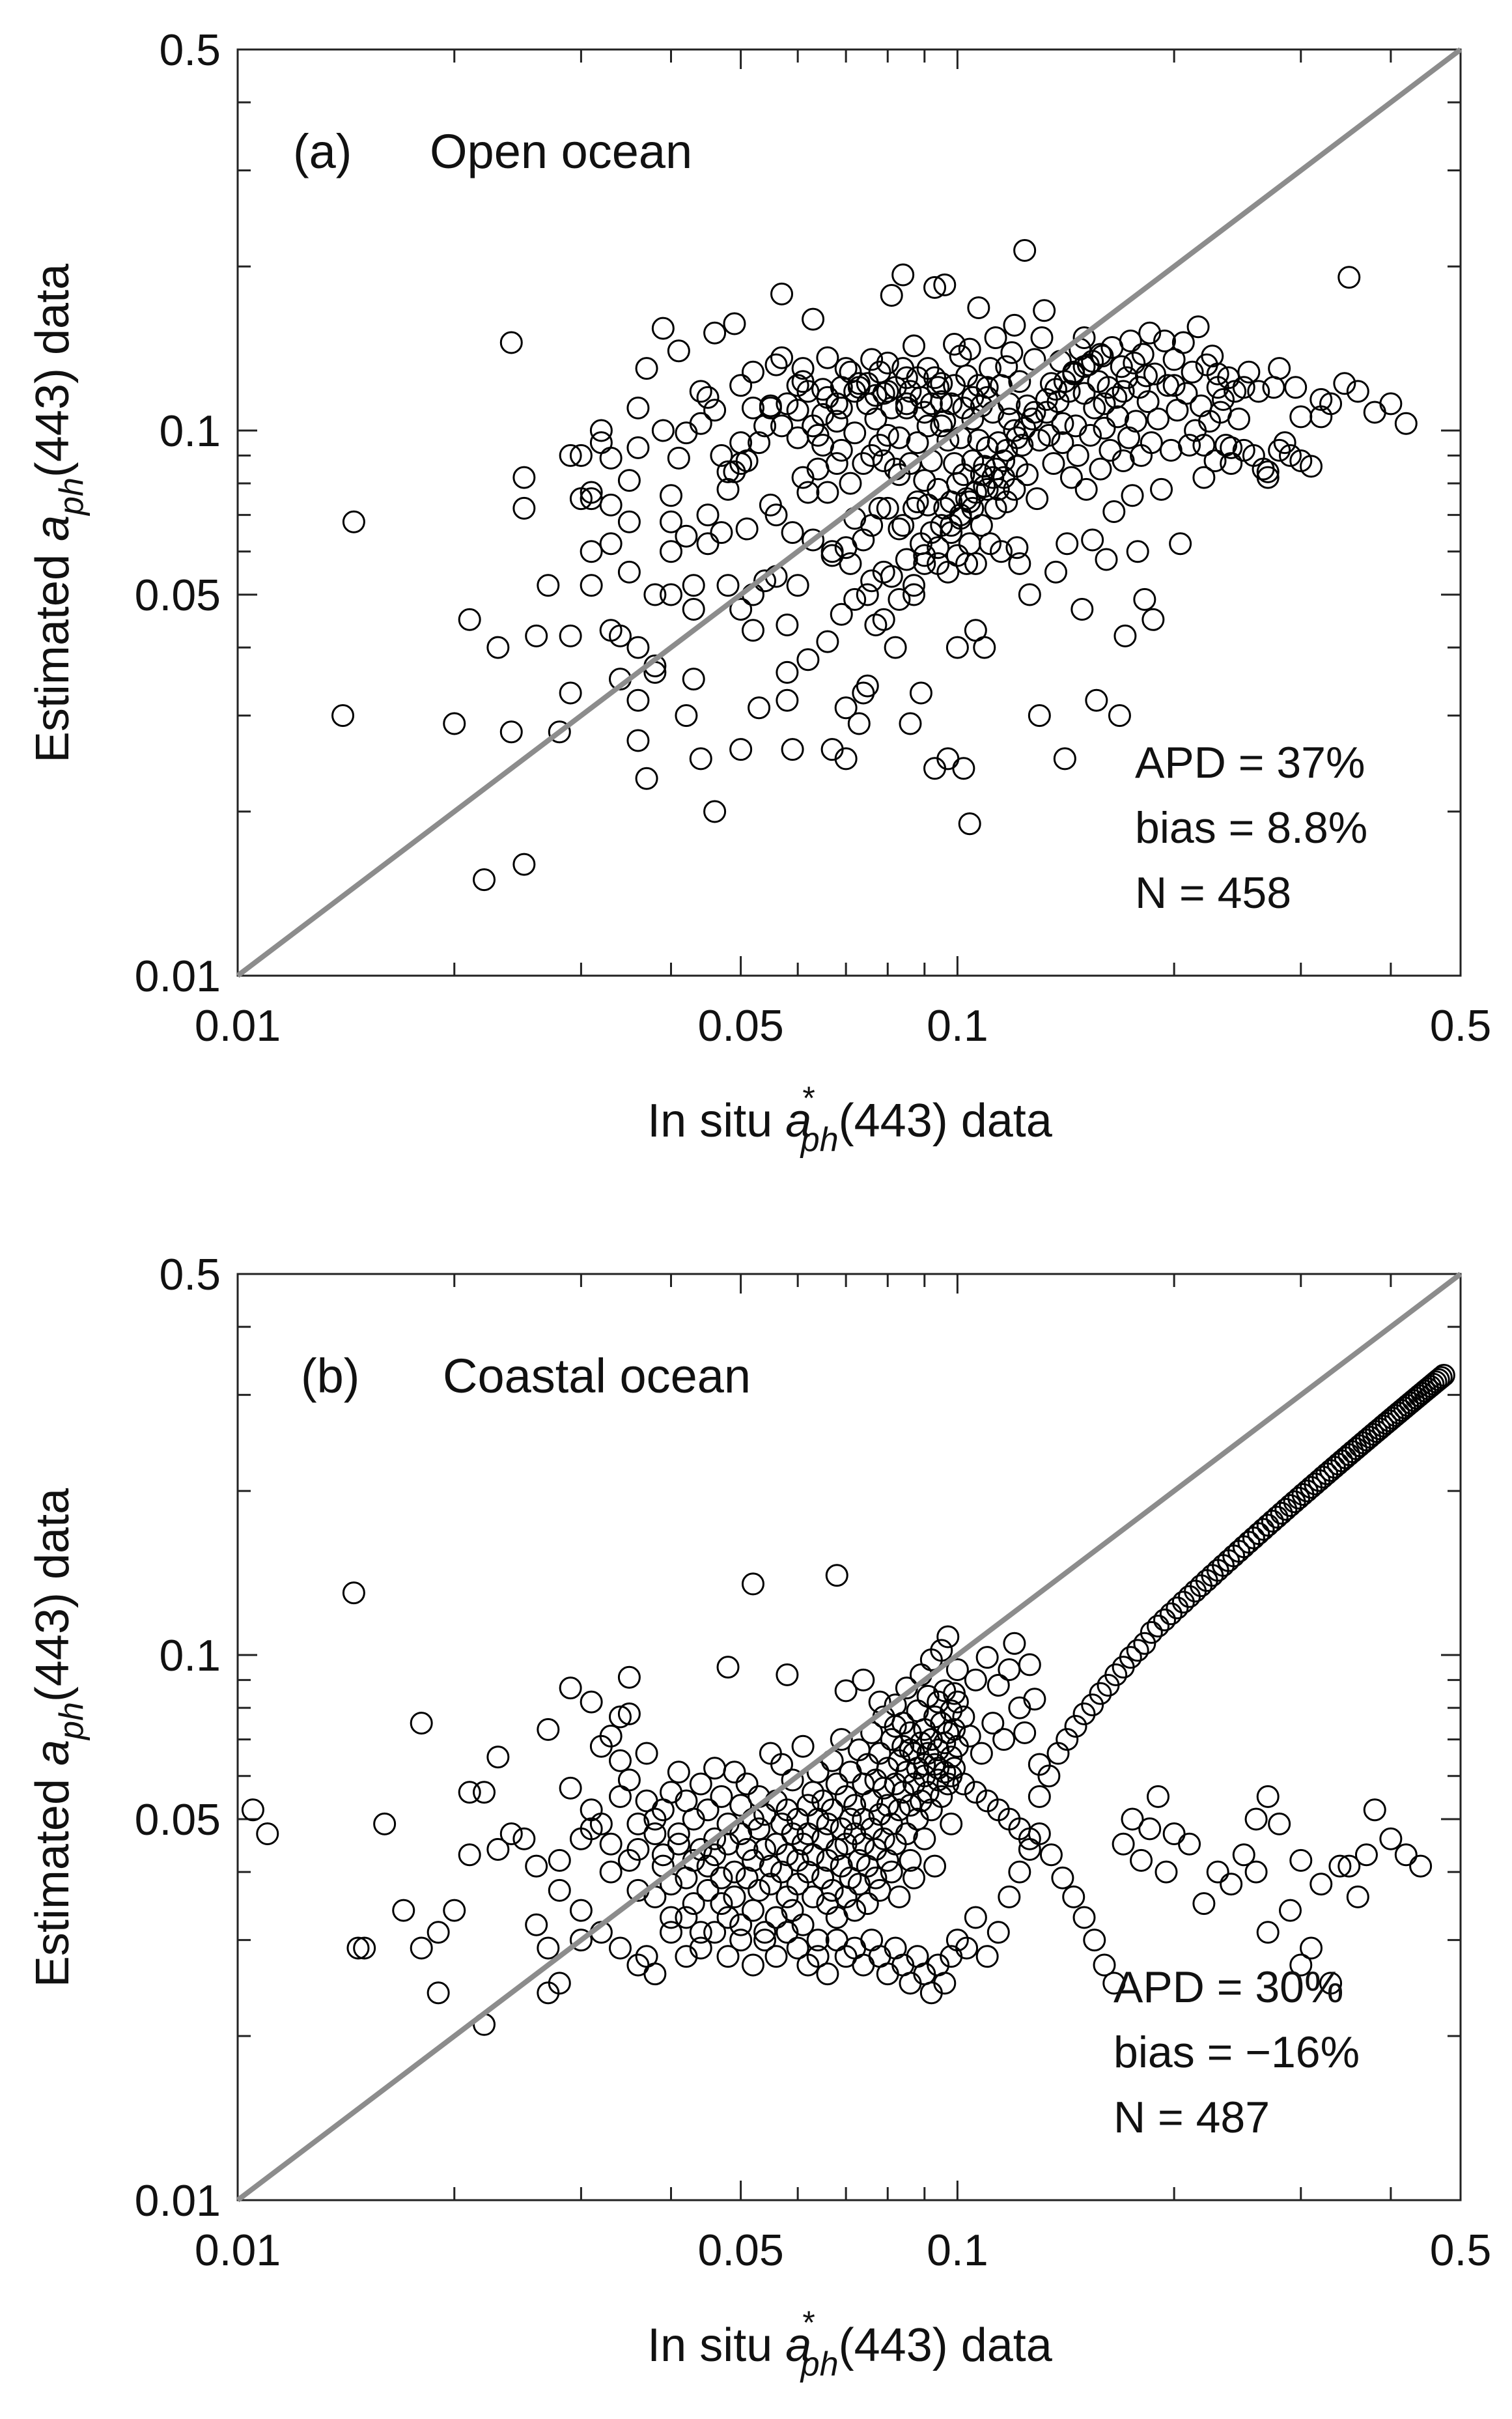 This screenshot has width=1512, height=2419. What do you see at coordinates (1250, 762) in the screenshot?
I see `stat-apd: APD = 37%` at bounding box center [1250, 762].